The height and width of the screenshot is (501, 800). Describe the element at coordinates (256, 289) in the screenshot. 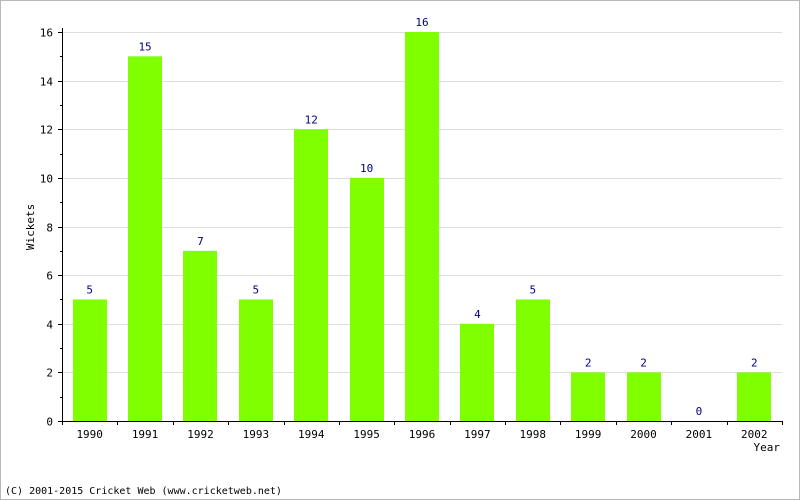

I see `data-label-1993: 5` at that location.